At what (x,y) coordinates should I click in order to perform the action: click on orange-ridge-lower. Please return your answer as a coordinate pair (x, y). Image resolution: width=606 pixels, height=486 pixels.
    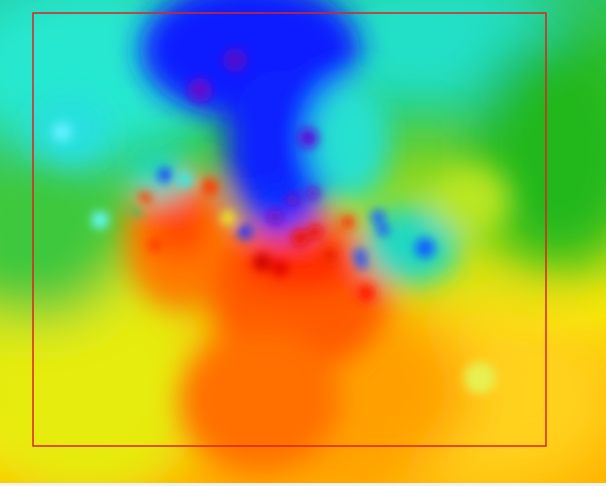
    Looking at the image, I should click on (260, 400).